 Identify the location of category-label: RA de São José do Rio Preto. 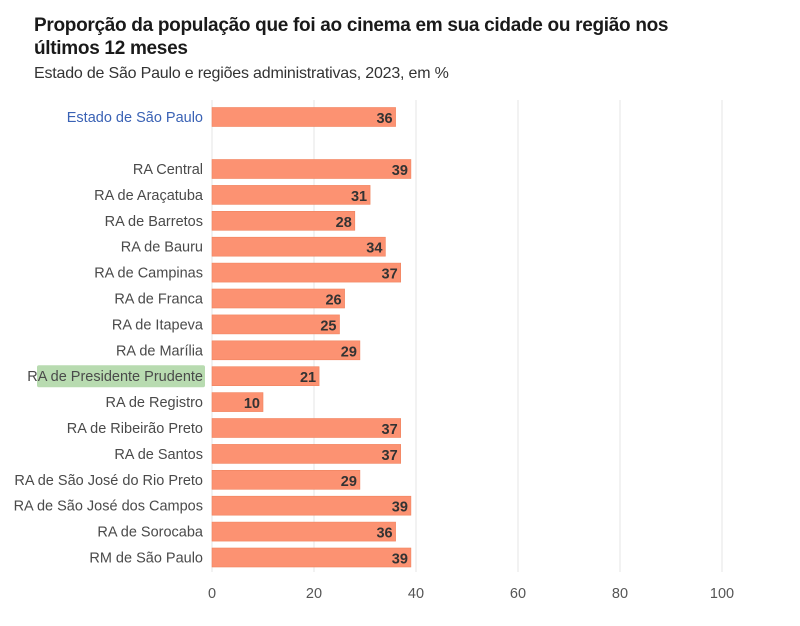
(108, 481).